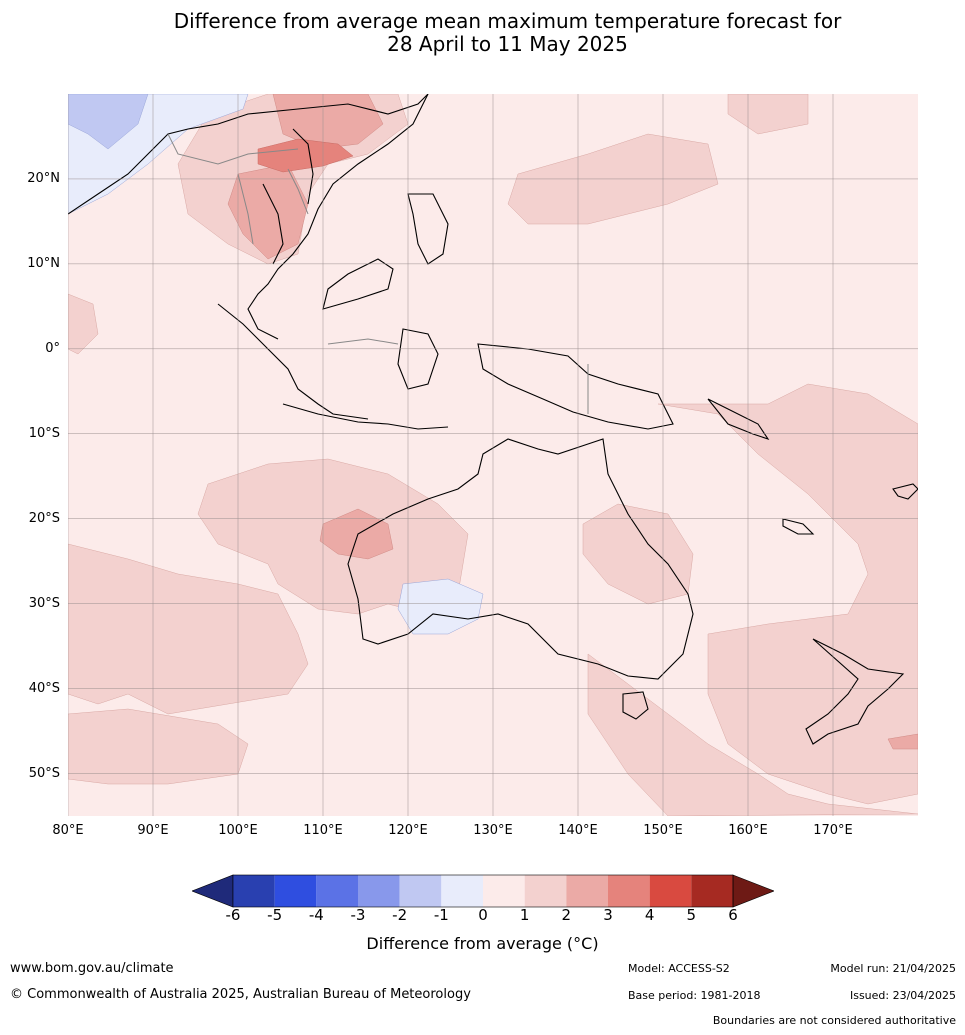 The image size is (965, 1035). Describe the element at coordinates (578, 830) in the screenshot. I see `longitude-label: 140°E` at that location.